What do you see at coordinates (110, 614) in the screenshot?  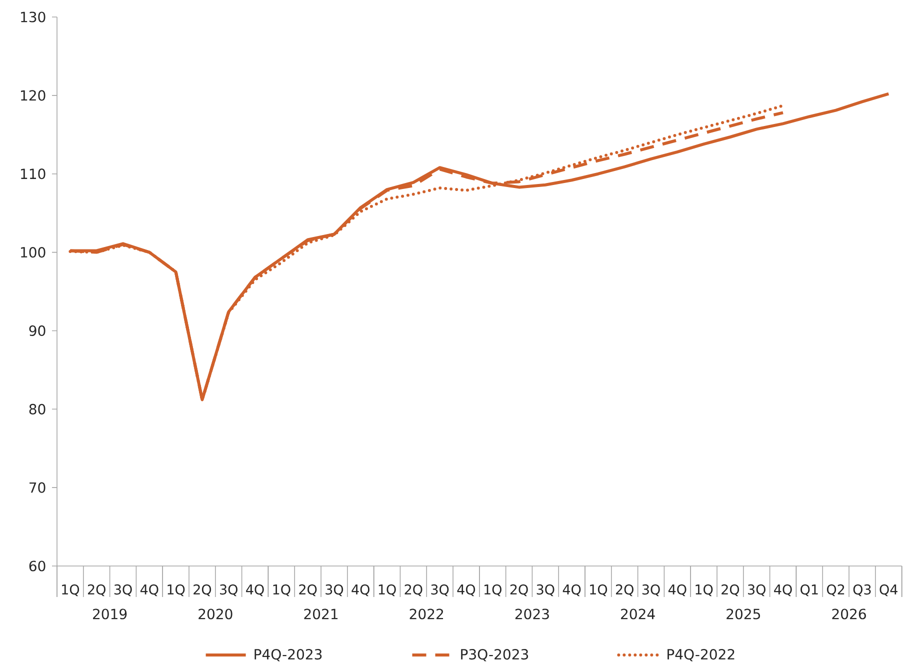 I see `text: 2019` at bounding box center [110, 614].